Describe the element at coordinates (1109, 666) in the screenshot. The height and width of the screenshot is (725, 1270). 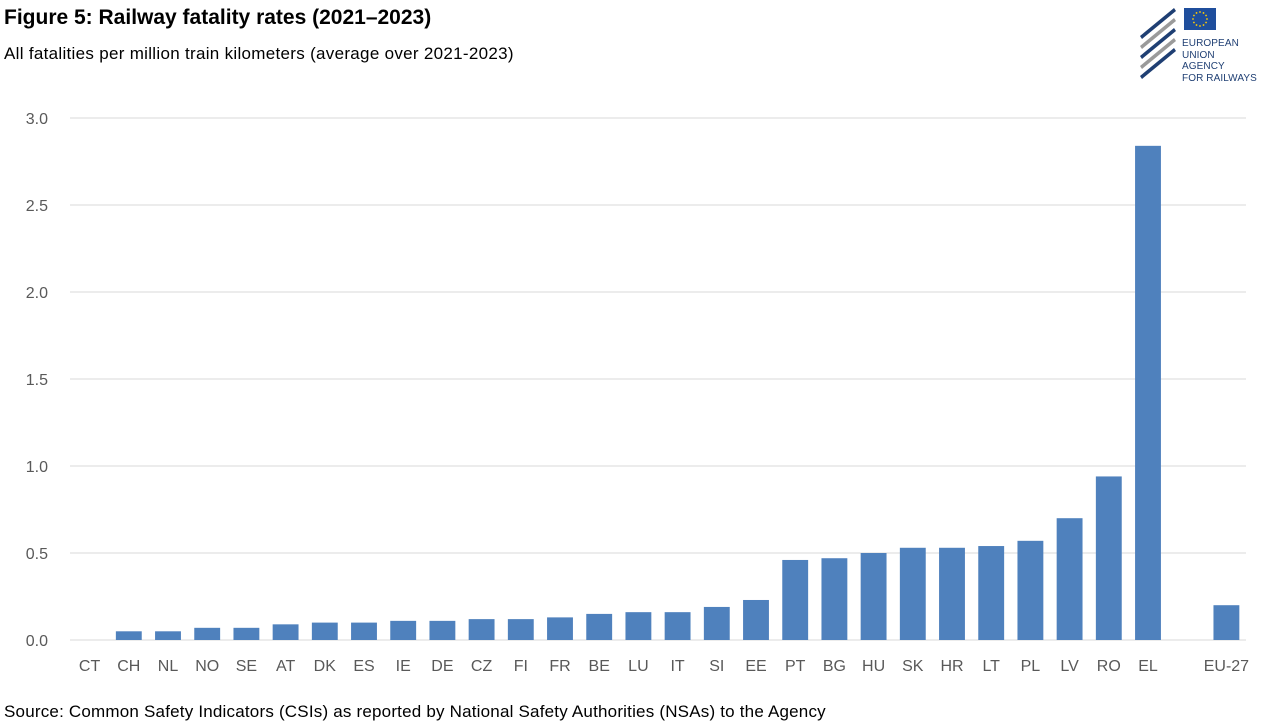
I see `x-tick-label-ro: RO` at that location.